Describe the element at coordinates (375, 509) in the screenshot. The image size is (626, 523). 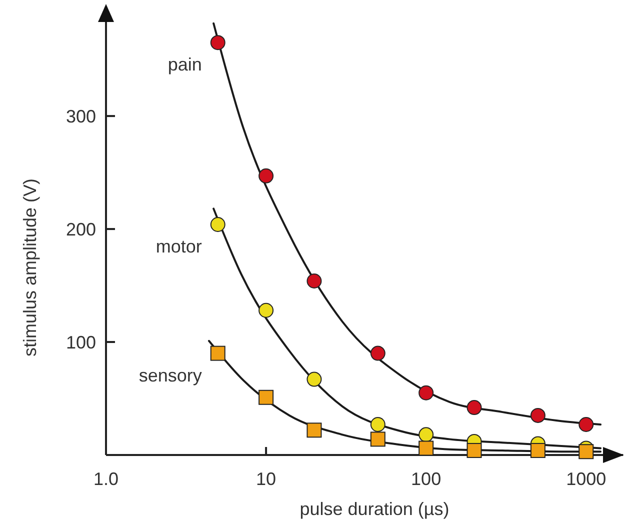
I see `x-axis-title: pulse duration (µs)` at that location.